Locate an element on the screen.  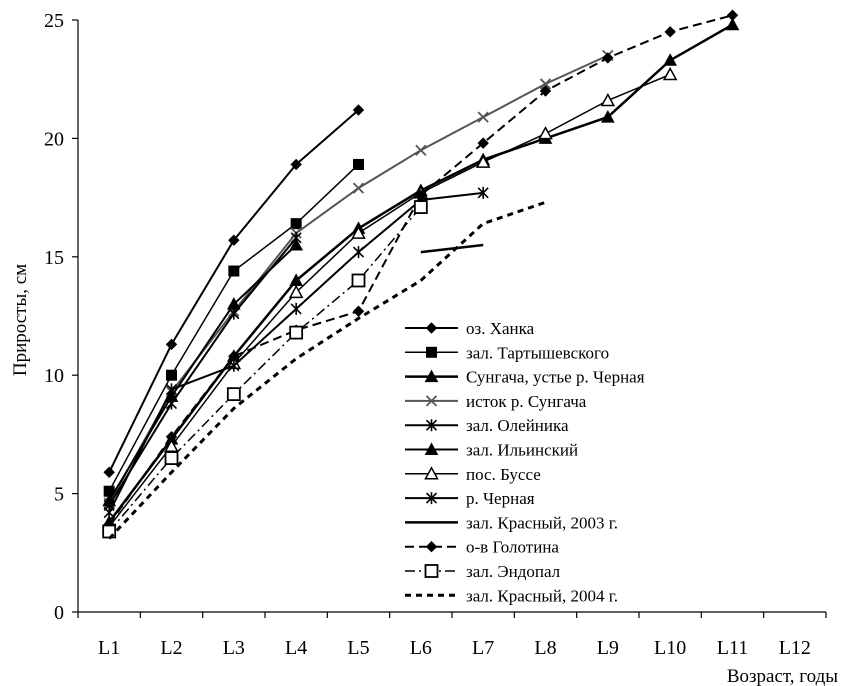
x-tick-label: L4 is located at coordinates (296, 648).